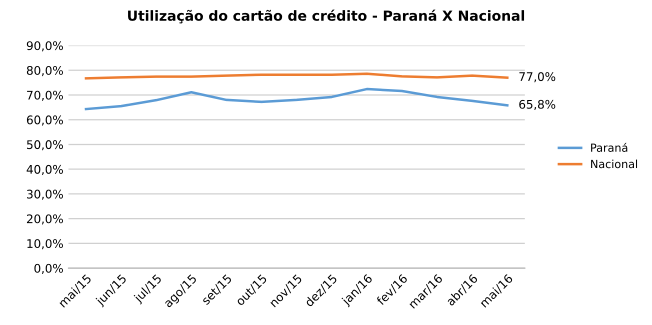  Describe the element at coordinates (45, 95) in the screenshot. I see `y-tick-label: 70,0%` at that location.